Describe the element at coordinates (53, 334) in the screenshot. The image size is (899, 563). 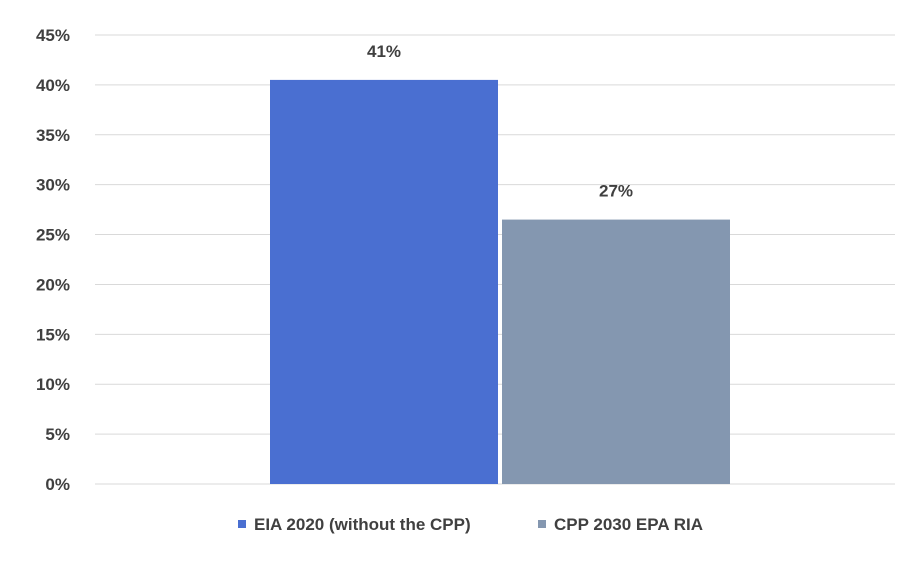
I see `y-tick-label: 15%` at that location.